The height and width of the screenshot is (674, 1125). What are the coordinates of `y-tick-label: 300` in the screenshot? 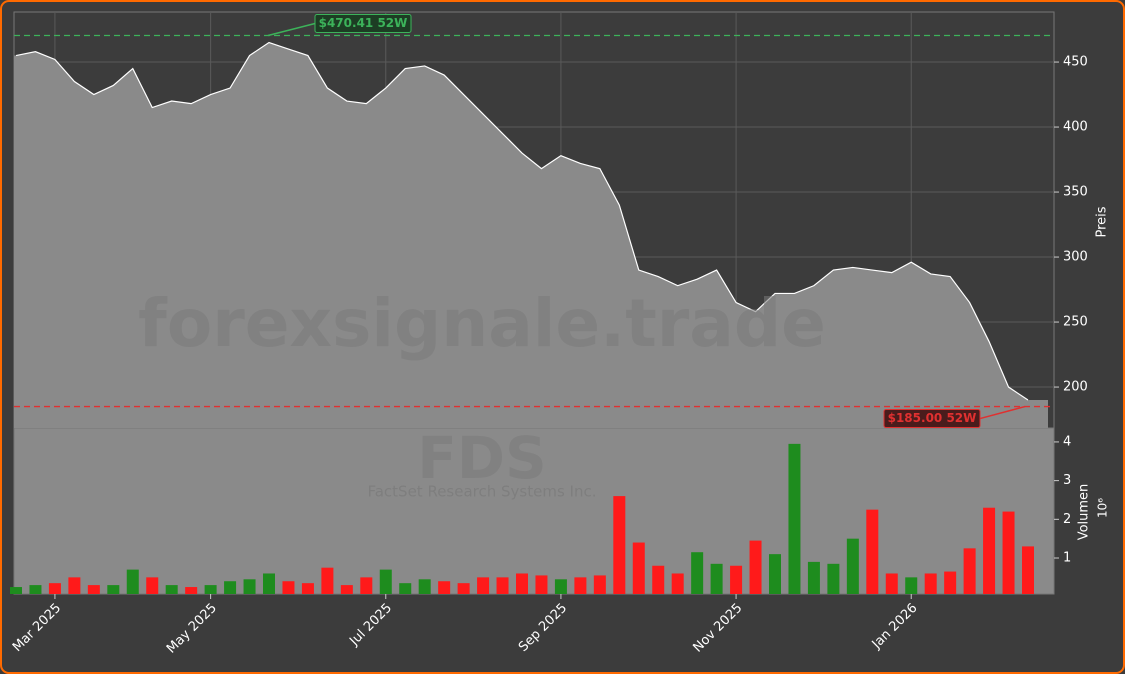 It's located at (1075, 257).